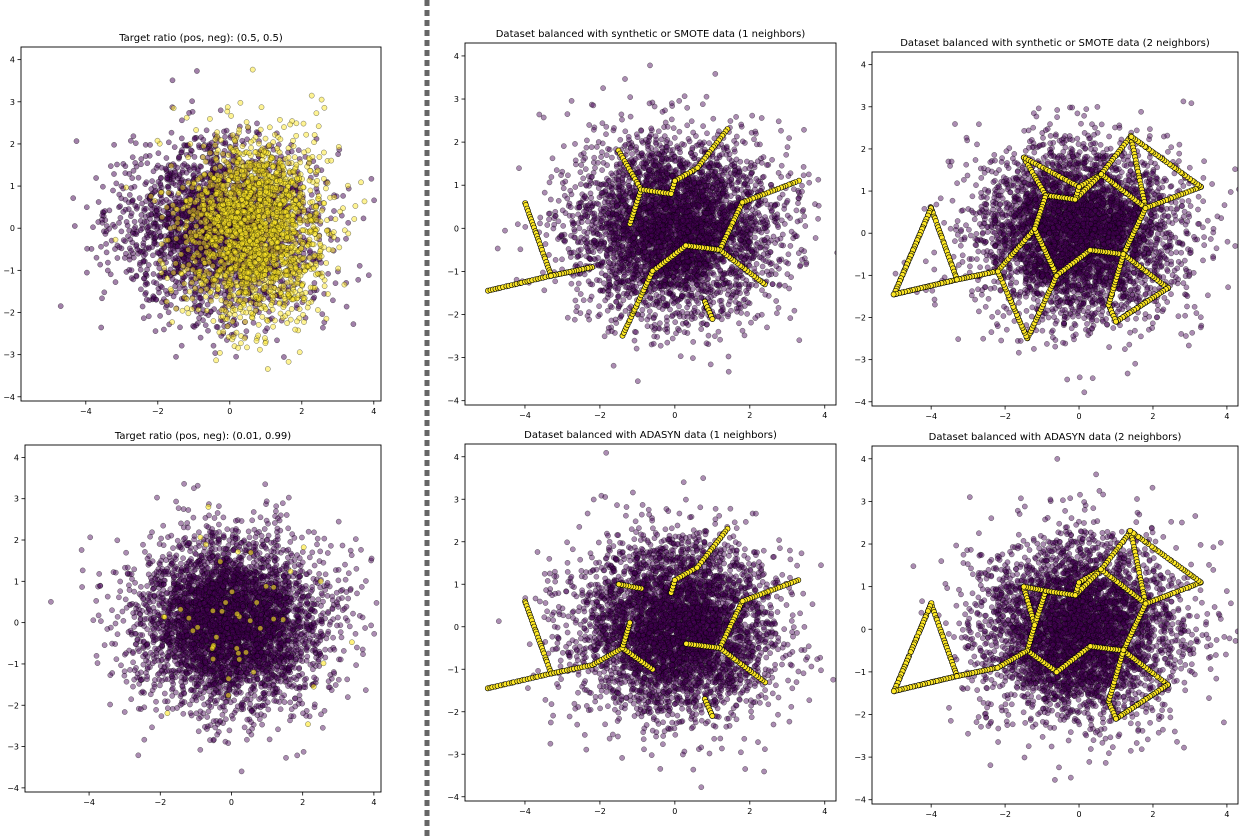 Image resolution: width=1250 pixels, height=838 pixels. I want to click on y-tick-label: −4, so click(9, 397).